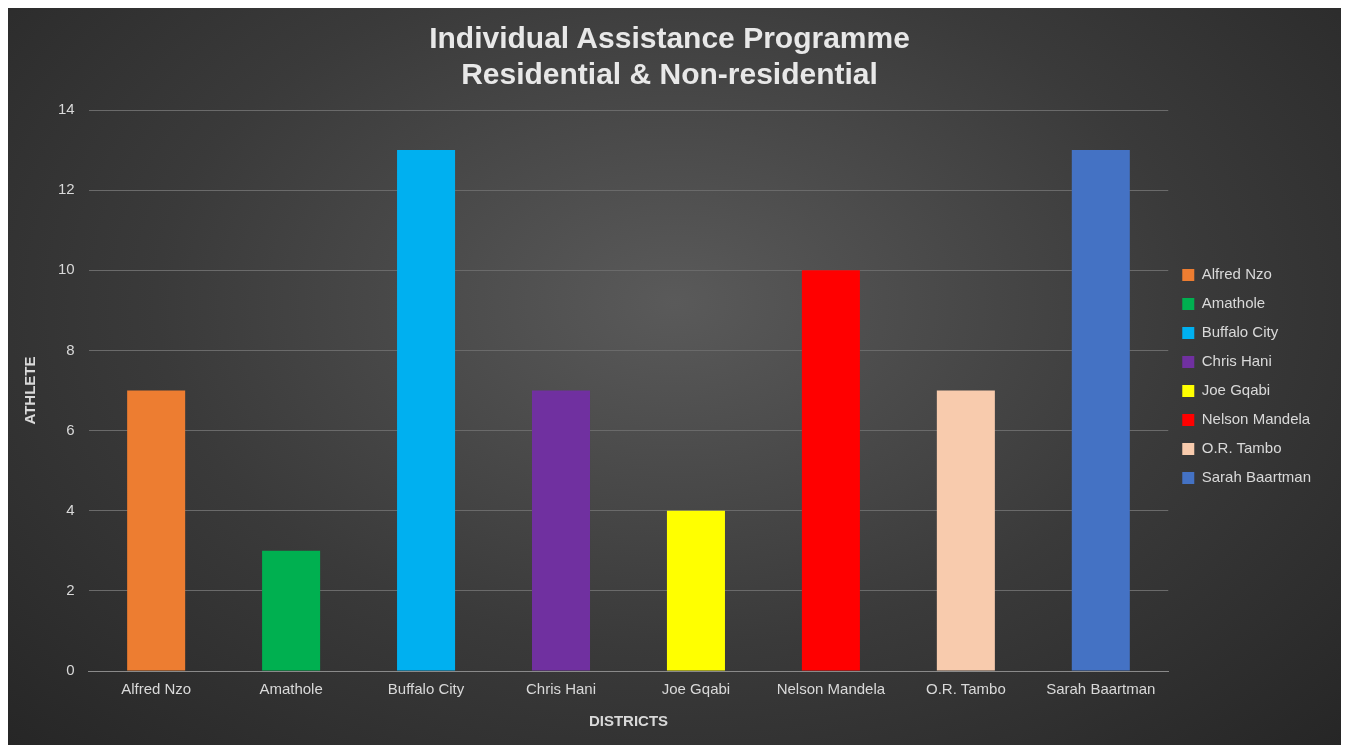  Describe the element at coordinates (669, 56) in the screenshot. I see `chart-title: Individual Assistance Programme Residential & Non-residential` at that location.